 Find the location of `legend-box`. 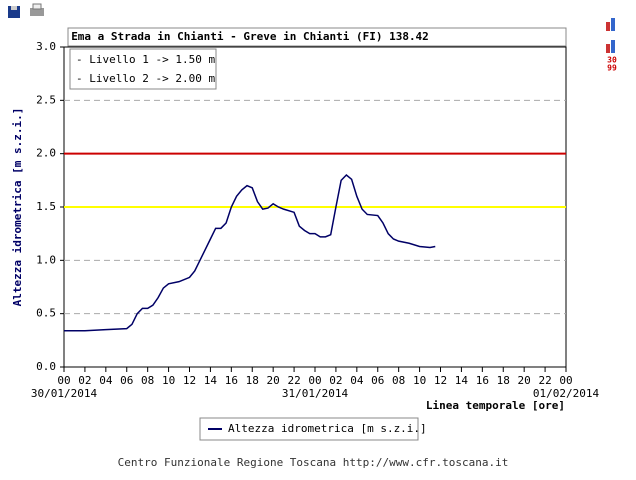

legend-box is located at coordinates (309, 429).